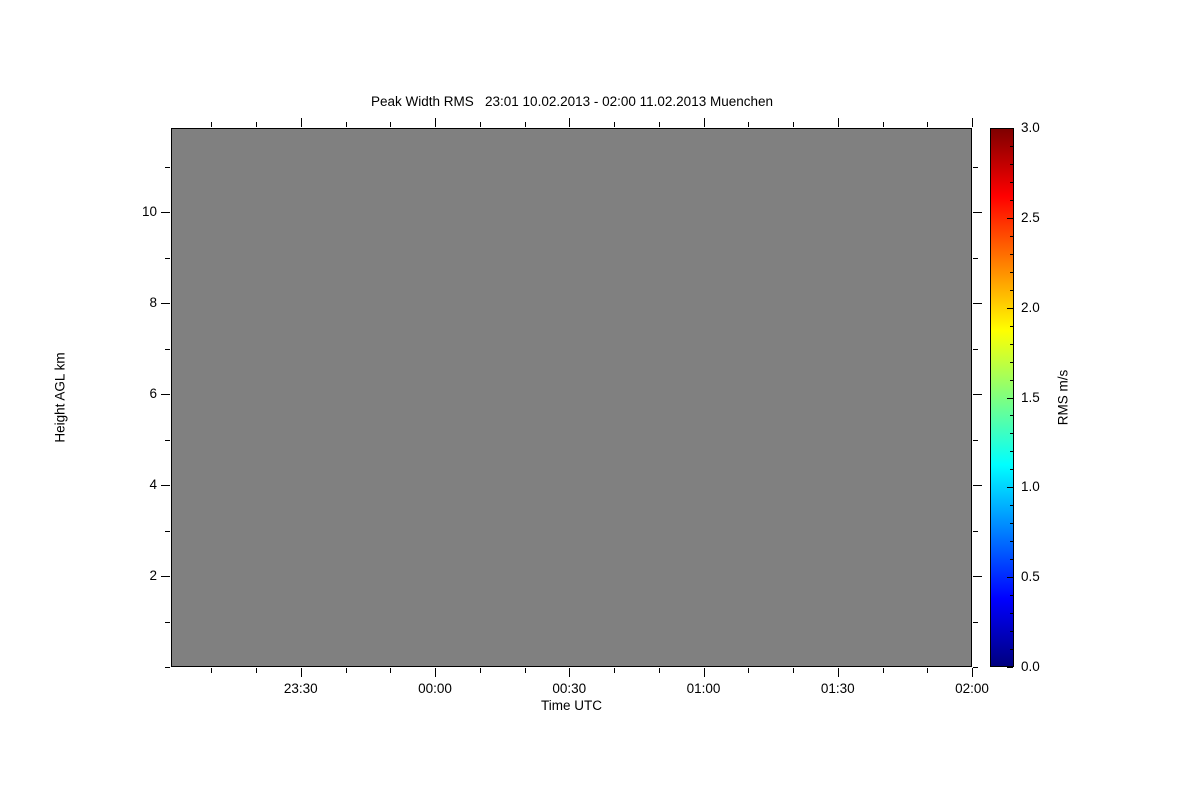 Image resolution: width=1200 pixels, height=800 pixels. Describe the element at coordinates (571, 705) in the screenshot. I see `x-axis-label: Time UTC` at that location.